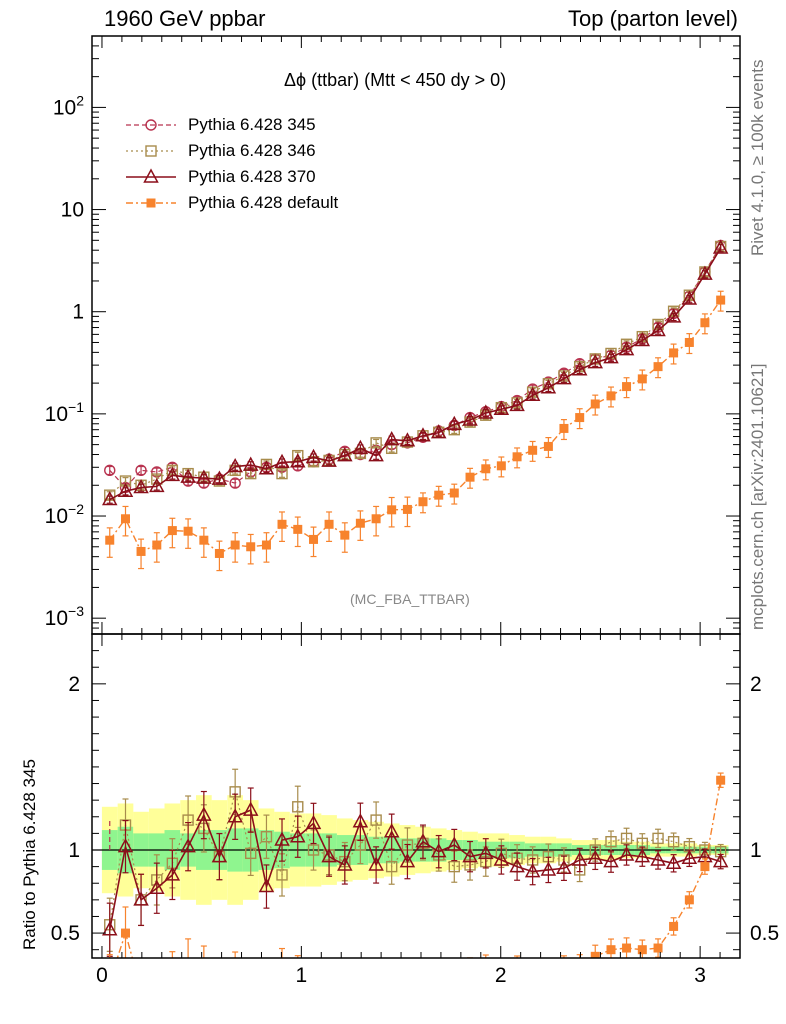 Image resolution: width=786 pixels, height=1024 pixels. What do you see at coordinates (410, 599) in the screenshot?
I see `analysis-watermark: (MC_FBA_TTBAR)` at bounding box center [410, 599].